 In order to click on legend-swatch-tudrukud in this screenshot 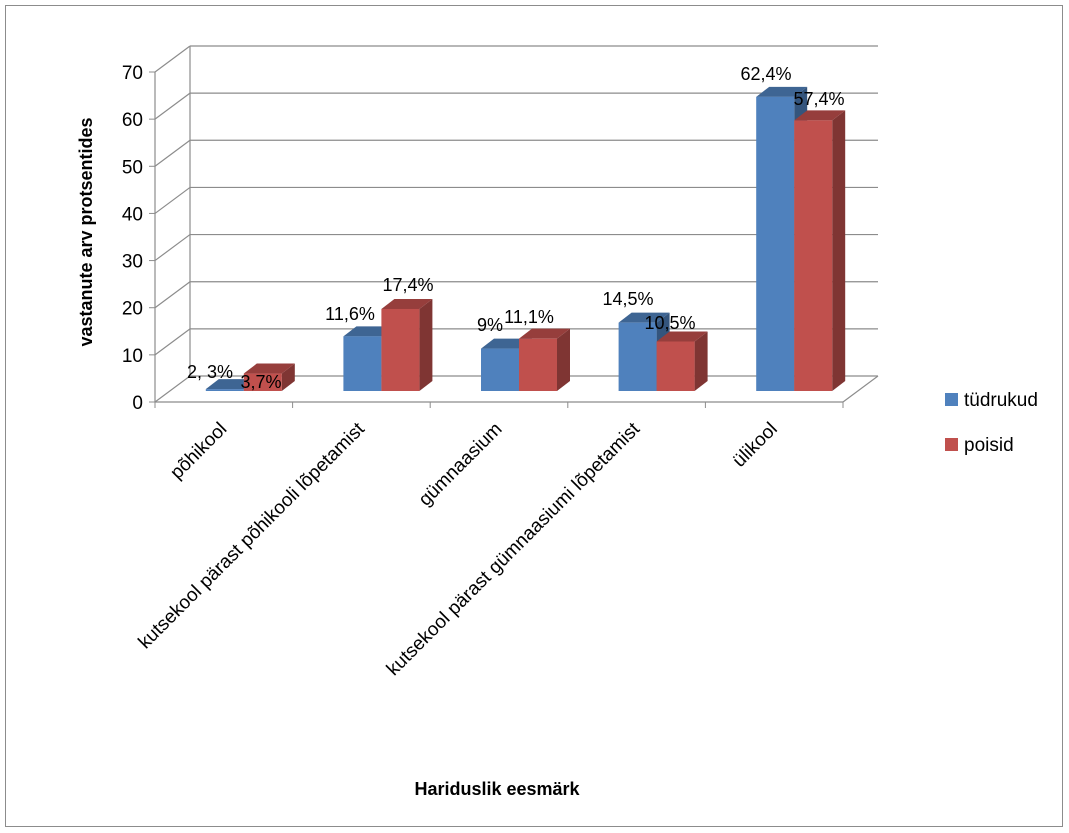, I will do `click(951, 399)`.